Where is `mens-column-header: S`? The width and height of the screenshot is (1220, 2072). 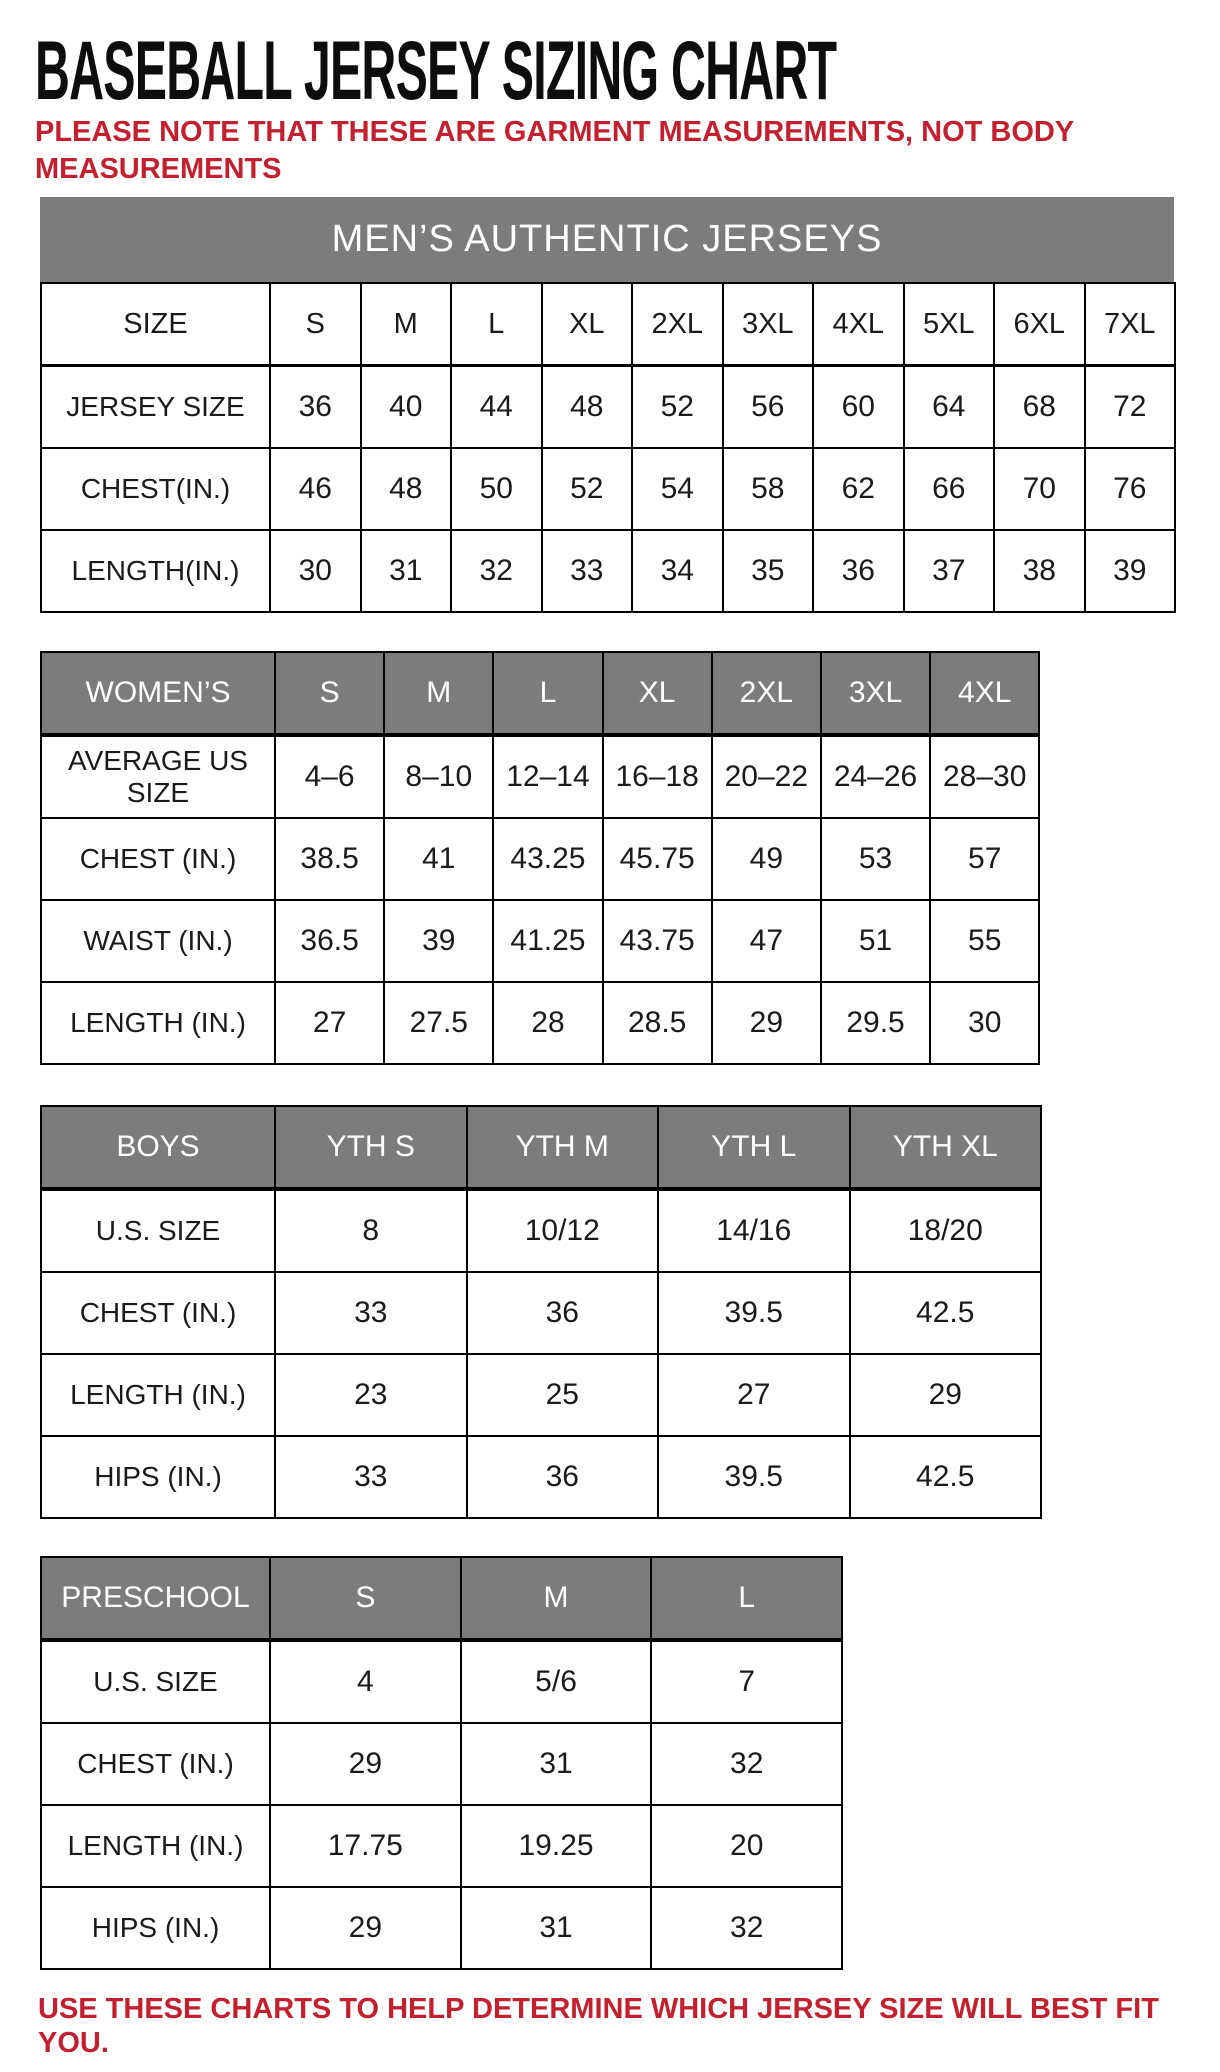
mens-column-header: S is located at coordinates (315, 324).